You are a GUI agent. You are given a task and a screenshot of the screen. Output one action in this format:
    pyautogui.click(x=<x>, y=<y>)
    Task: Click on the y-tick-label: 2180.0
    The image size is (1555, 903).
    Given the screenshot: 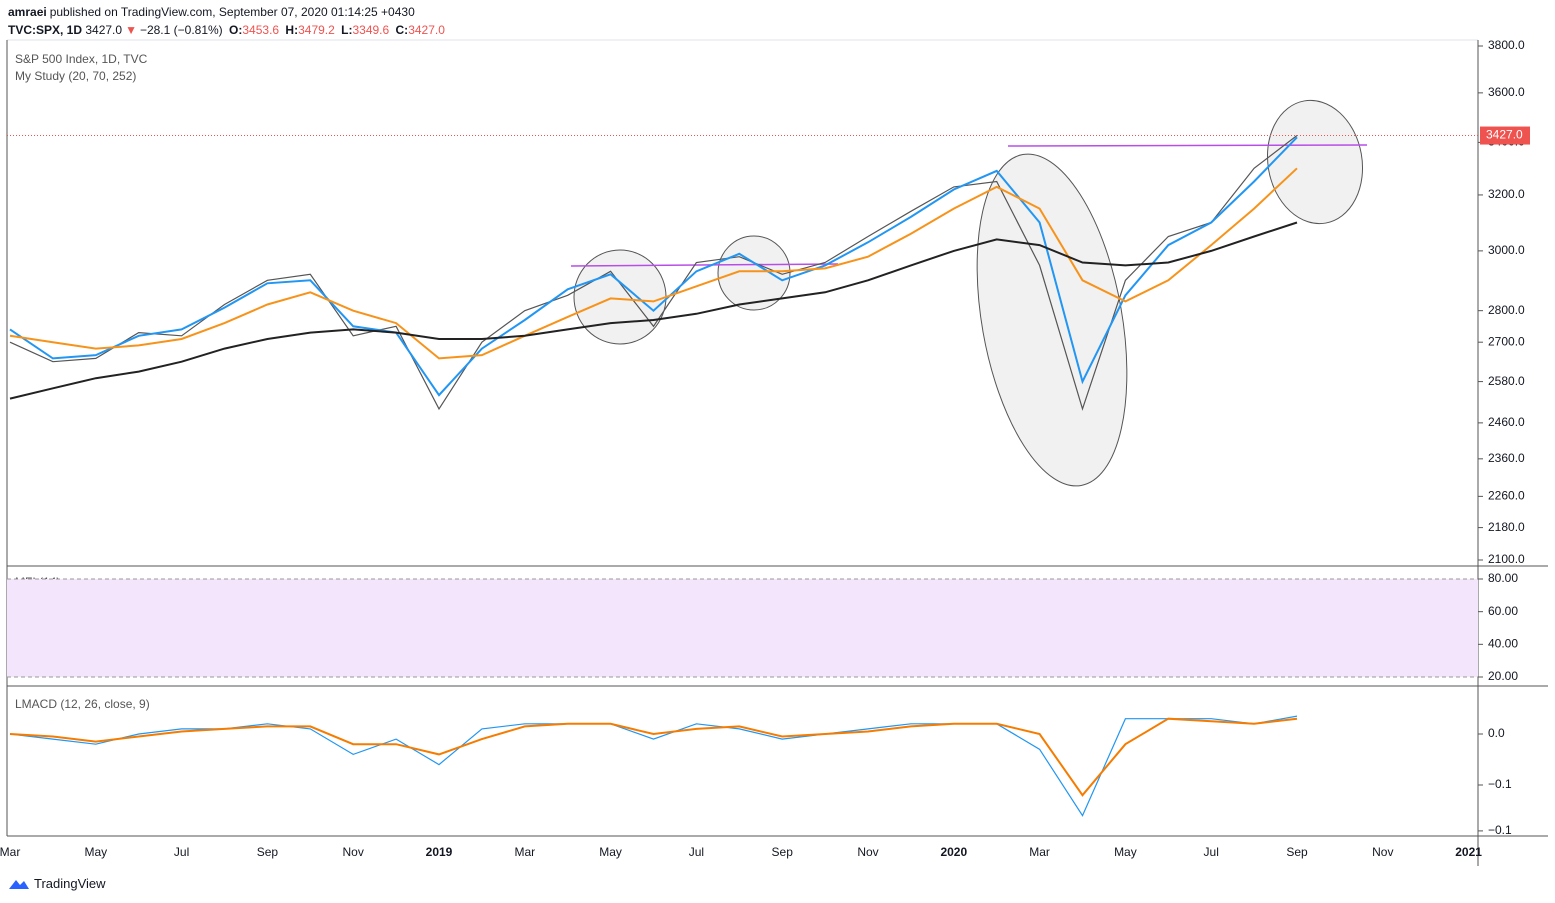 What is the action you would take?
    pyautogui.click(x=1506, y=527)
    